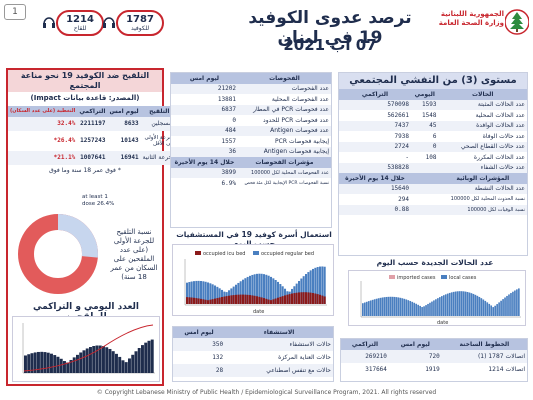  I want to click on report-date: 07 آب 2021, so click(330, 45).